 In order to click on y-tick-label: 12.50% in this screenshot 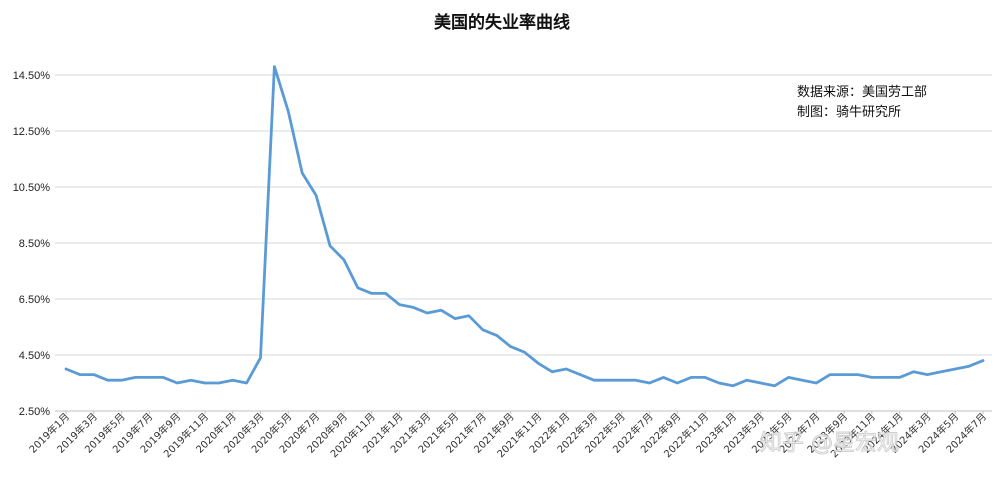, I will do `click(32, 132)`.